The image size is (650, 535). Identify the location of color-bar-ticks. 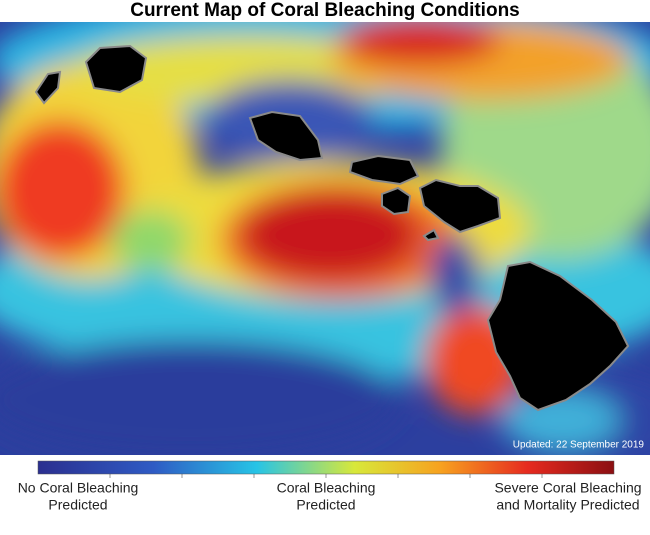
(326, 476).